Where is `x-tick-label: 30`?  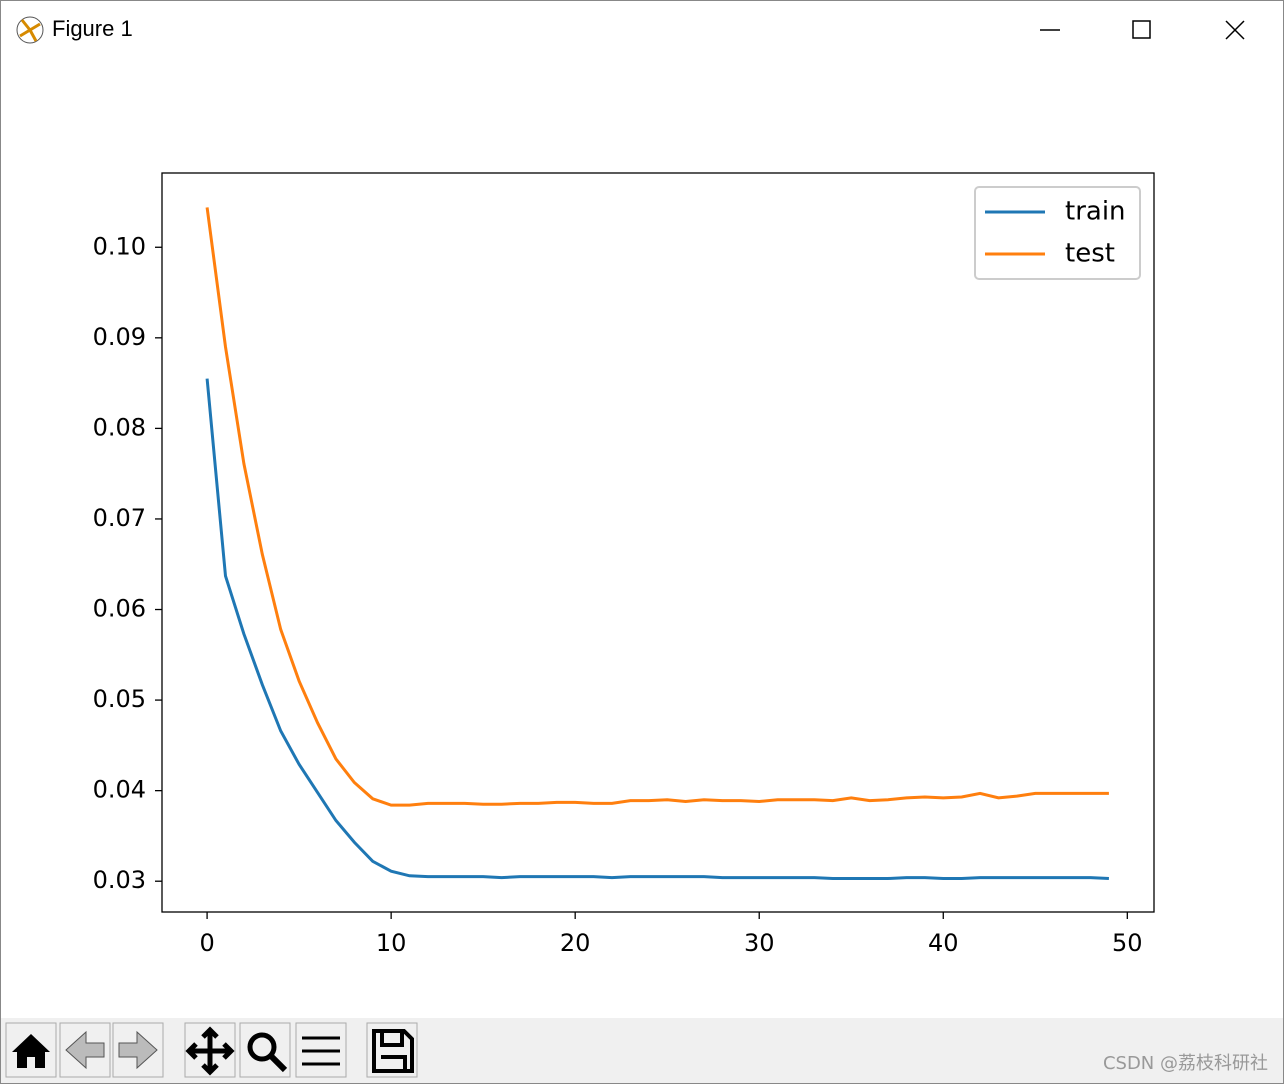 x-tick-label: 30 is located at coordinates (759, 943).